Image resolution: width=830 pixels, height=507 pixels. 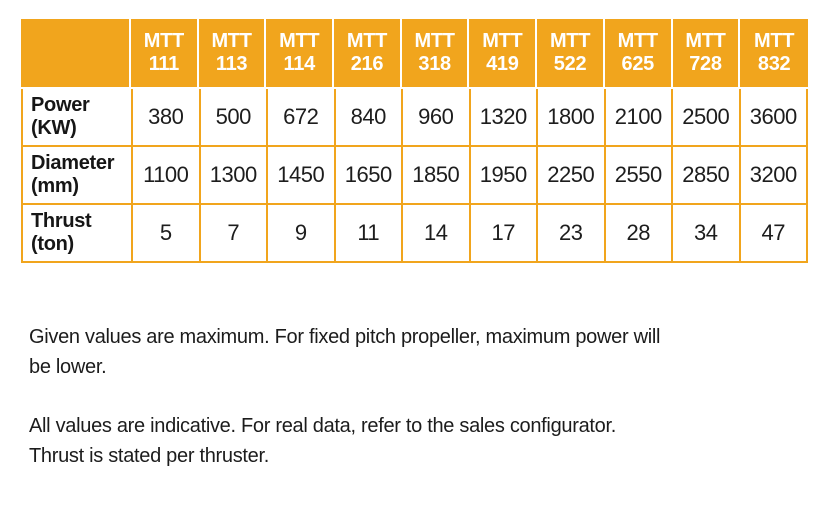 What do you see at coordinates (571, 175) in the screenshot?
I see `cell-diameter-mtt-522: 2250` at bounding box center [571, 175].